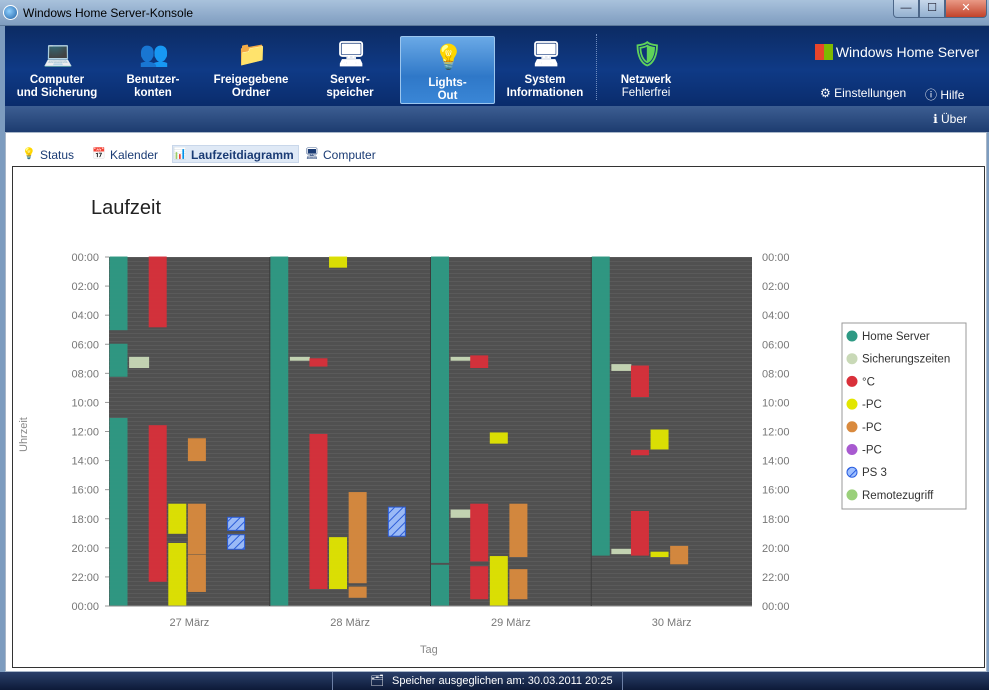 The height and width of the screenshot is (690, 989). What do you see at coordinates (776, 345) in the screenshot?
I see `y-tick-label-right: 06:00` at bounding box center [776, 345].